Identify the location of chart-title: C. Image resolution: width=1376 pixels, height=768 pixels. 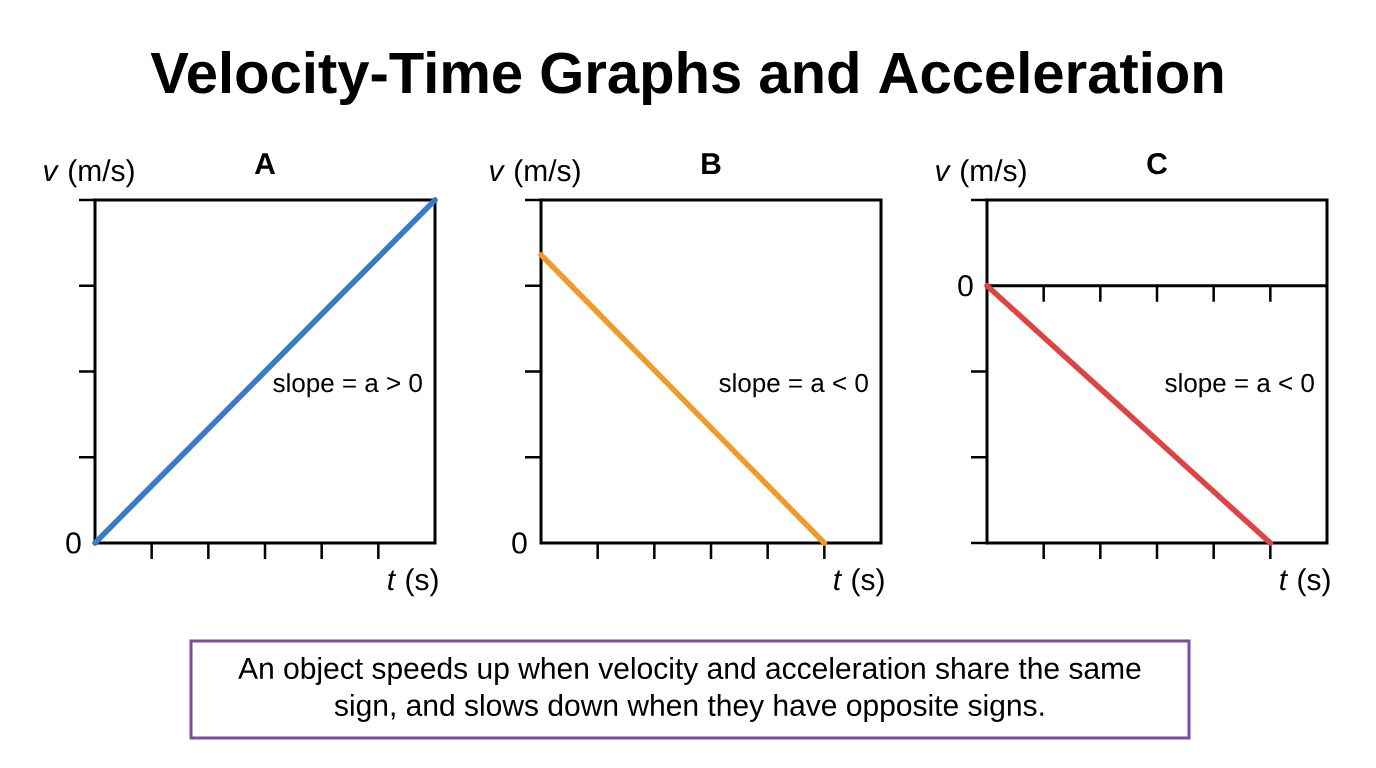
(1157, 164).